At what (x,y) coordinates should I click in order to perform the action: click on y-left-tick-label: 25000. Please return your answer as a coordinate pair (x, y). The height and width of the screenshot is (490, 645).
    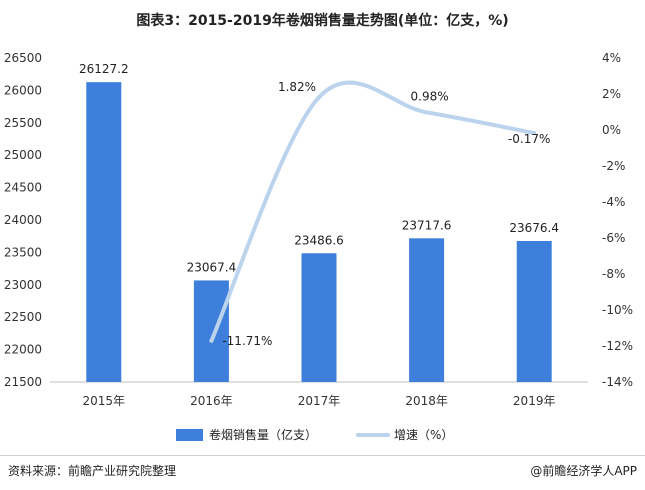
    Looking at the image, I should click on (23, 155).